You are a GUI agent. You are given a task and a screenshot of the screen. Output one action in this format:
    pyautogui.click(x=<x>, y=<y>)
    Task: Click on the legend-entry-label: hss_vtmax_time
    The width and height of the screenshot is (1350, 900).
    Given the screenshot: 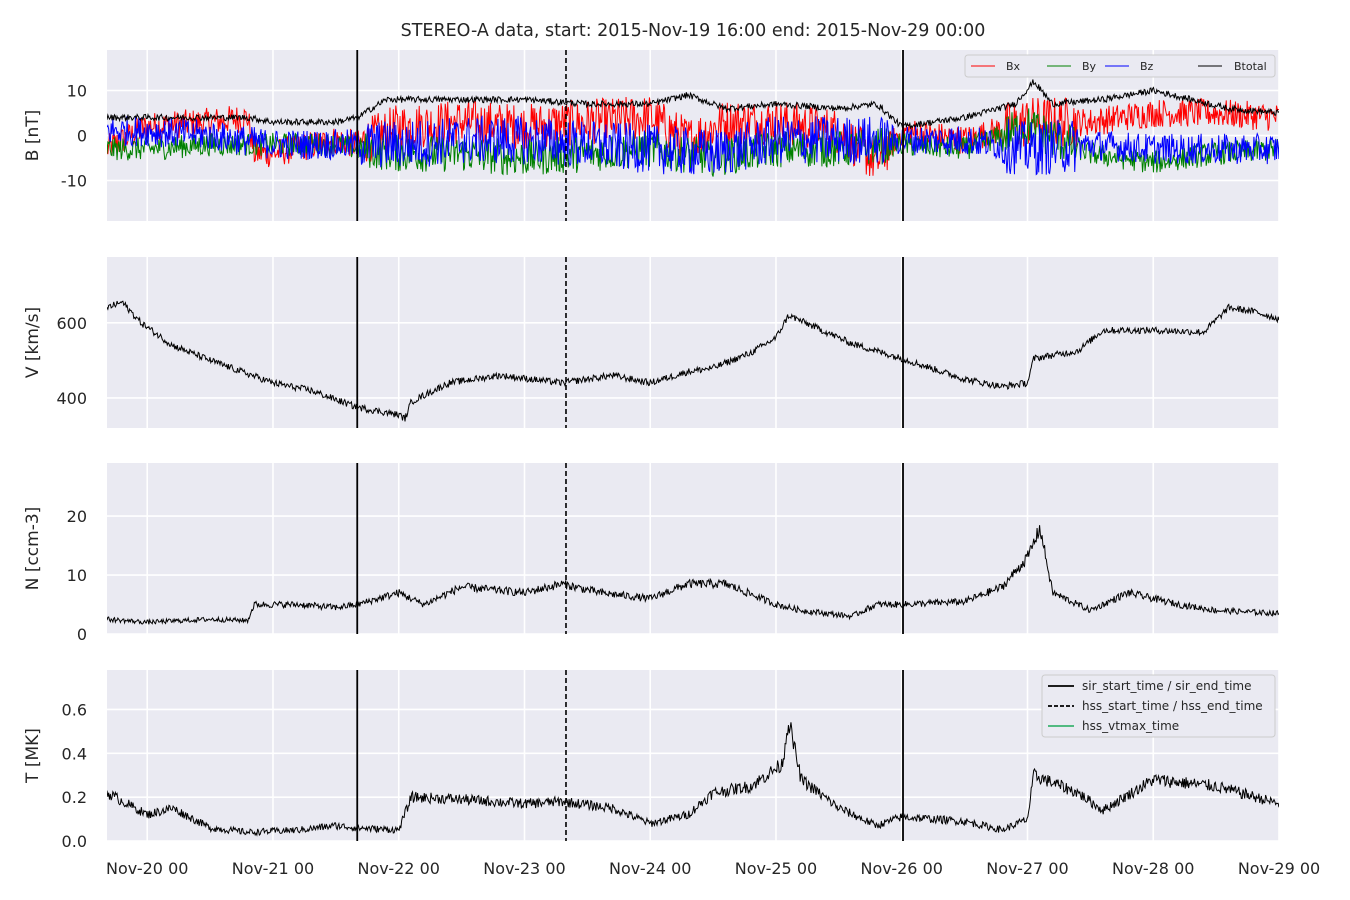 What is the action you would take?
    pyautogui.click(x=1130, y=726)
    